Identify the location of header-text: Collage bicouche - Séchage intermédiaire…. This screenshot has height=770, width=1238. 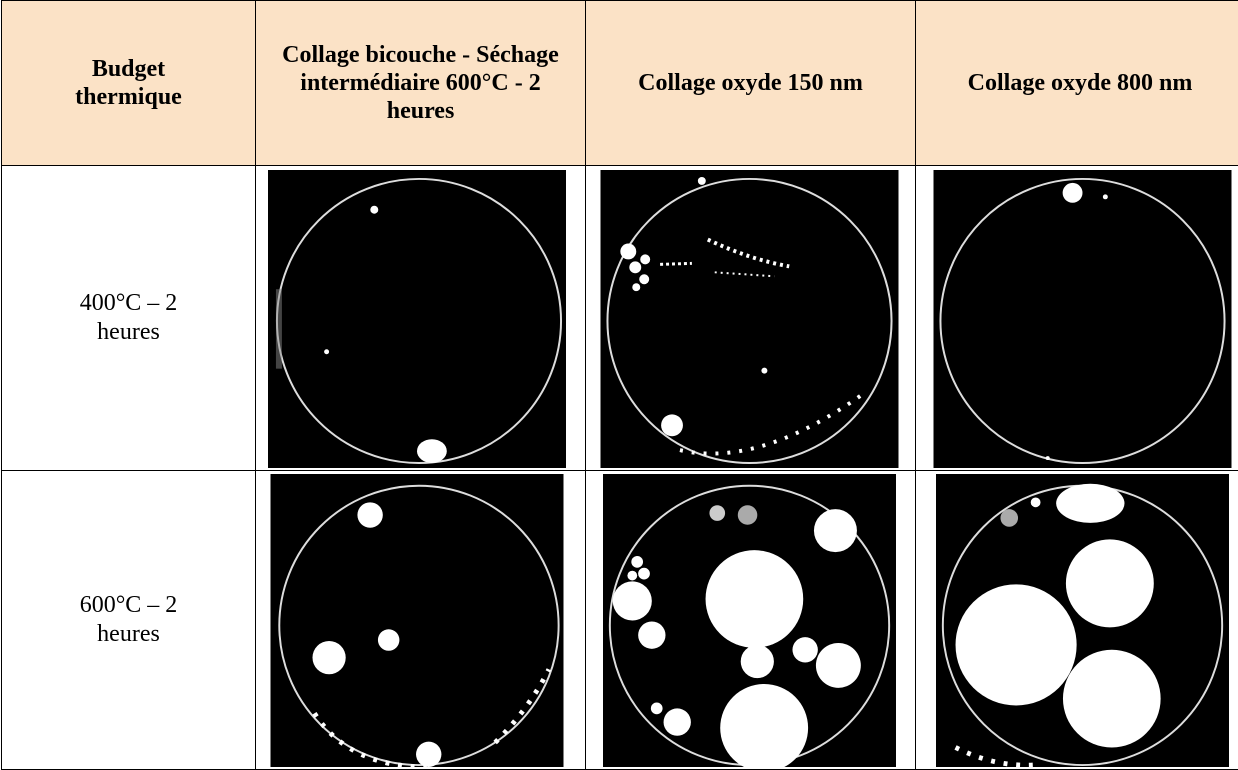
(420, 83).